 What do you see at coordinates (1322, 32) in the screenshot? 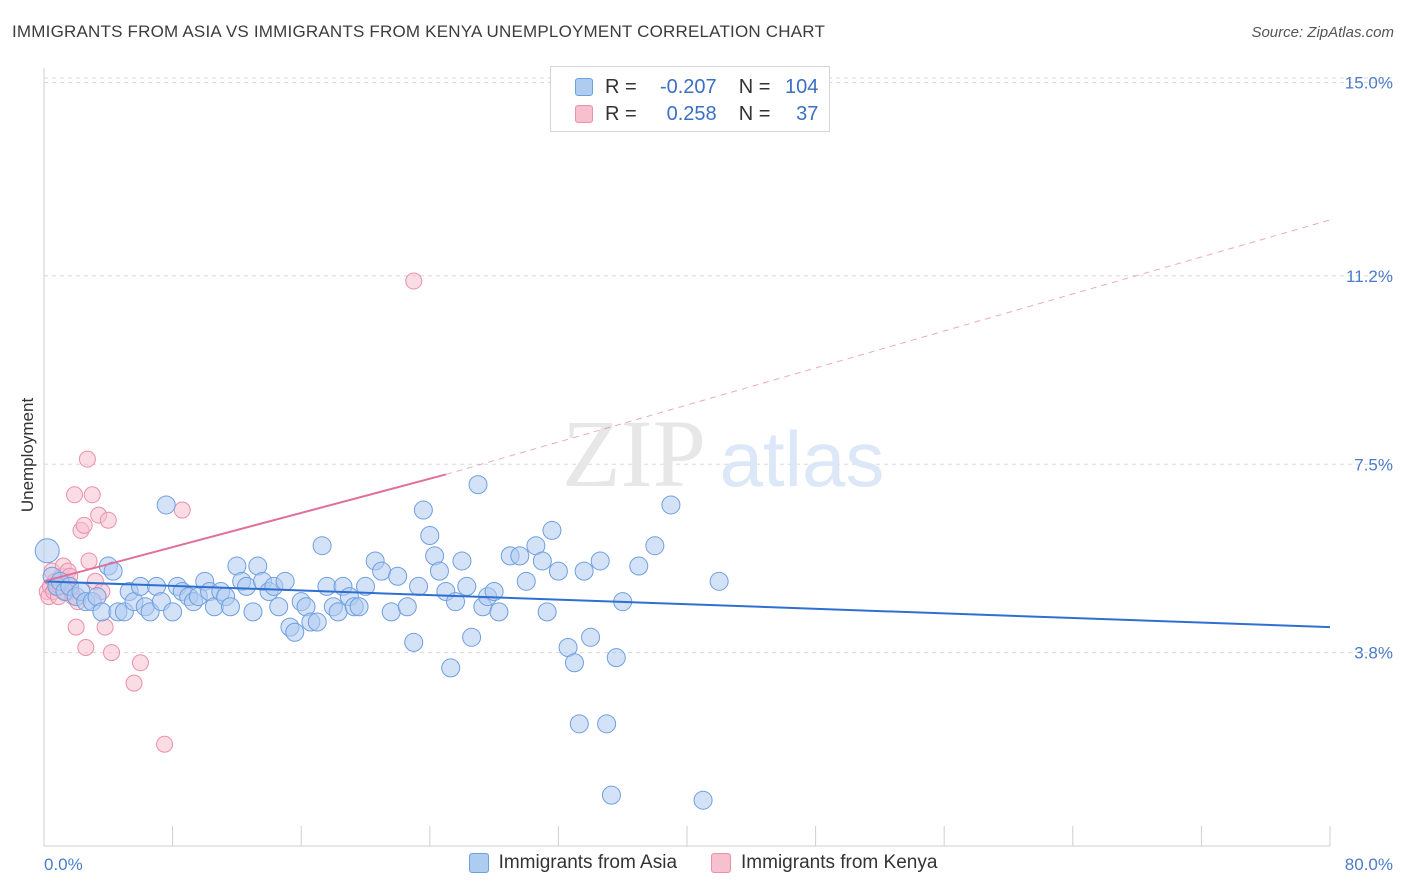
I see `source-label: Source: ZipAtlas.com` at bounding box center [1322, 32].